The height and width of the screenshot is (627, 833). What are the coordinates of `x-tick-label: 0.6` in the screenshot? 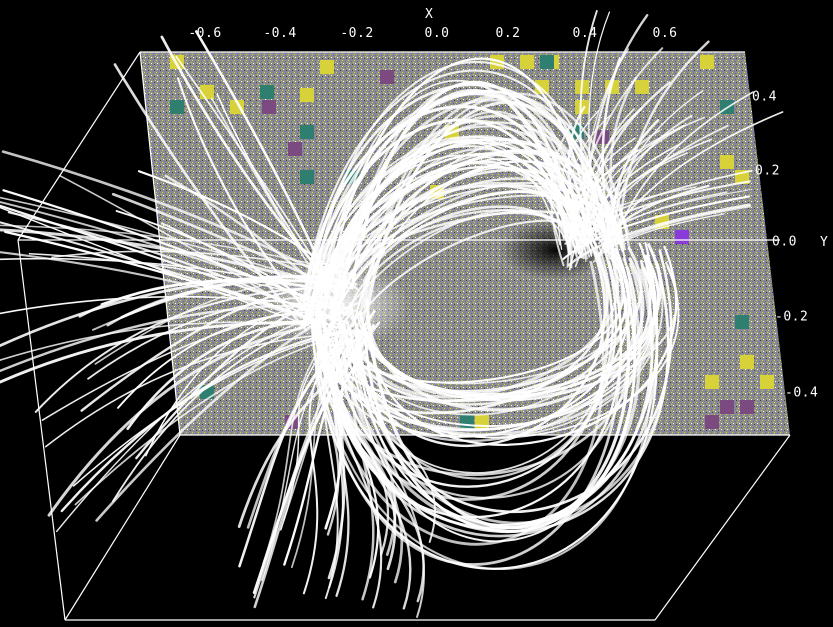 It's located at (665, 33).